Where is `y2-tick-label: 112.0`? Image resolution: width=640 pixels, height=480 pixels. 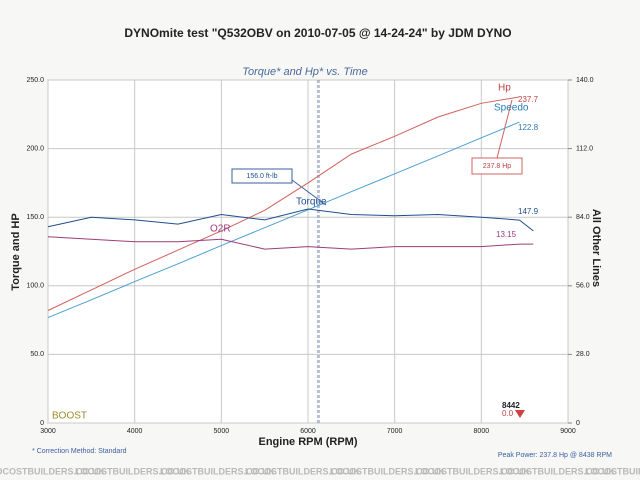
y2-tick-label: 112.0 is located at coordinates (584, 148).